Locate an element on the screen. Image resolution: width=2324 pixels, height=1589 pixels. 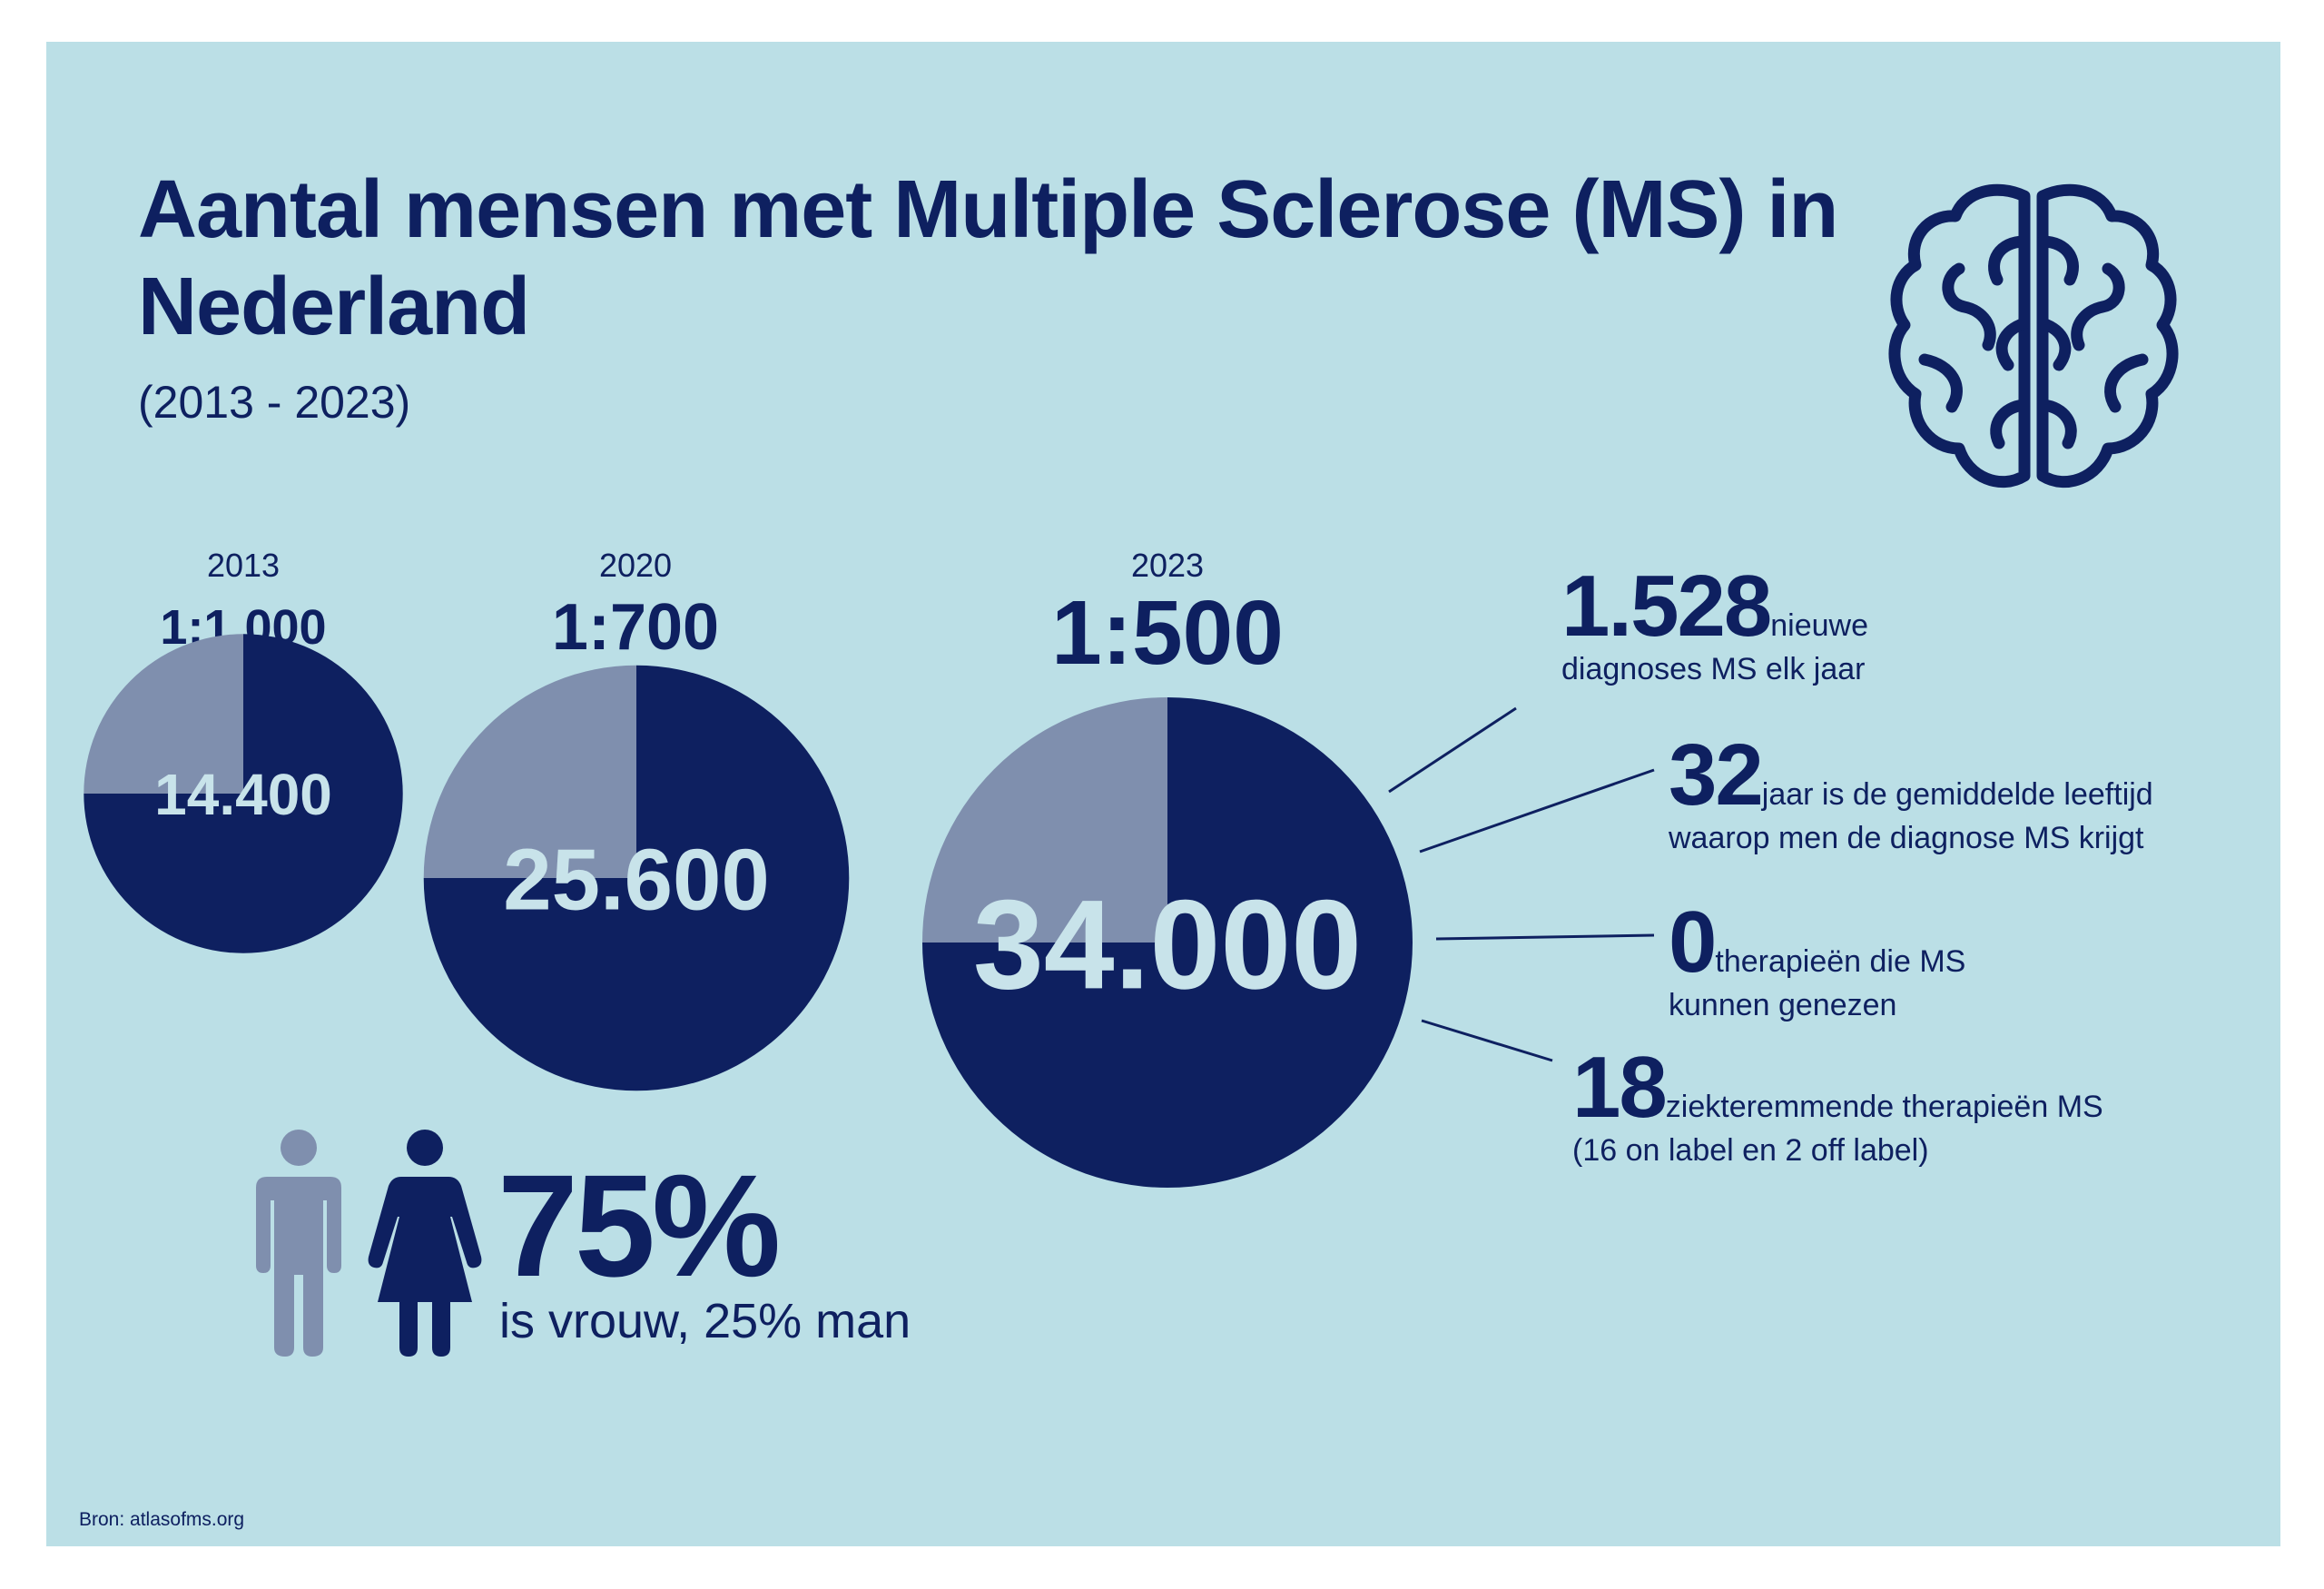
page-subtitle: (2013 - 2023) is located at coordinates (274, 402).